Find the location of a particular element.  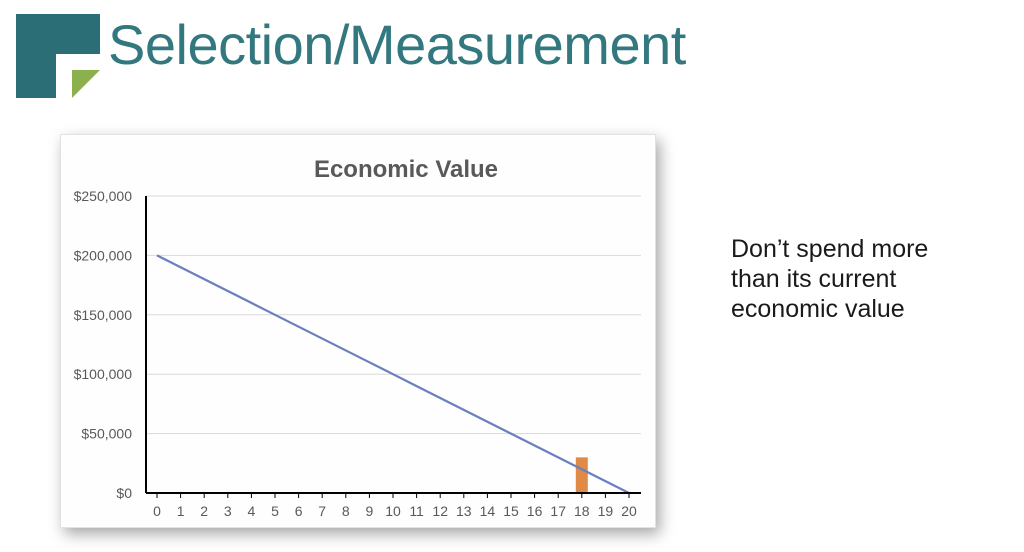

side-note-line: Don’t spend more is located at coordinates (830, 249).